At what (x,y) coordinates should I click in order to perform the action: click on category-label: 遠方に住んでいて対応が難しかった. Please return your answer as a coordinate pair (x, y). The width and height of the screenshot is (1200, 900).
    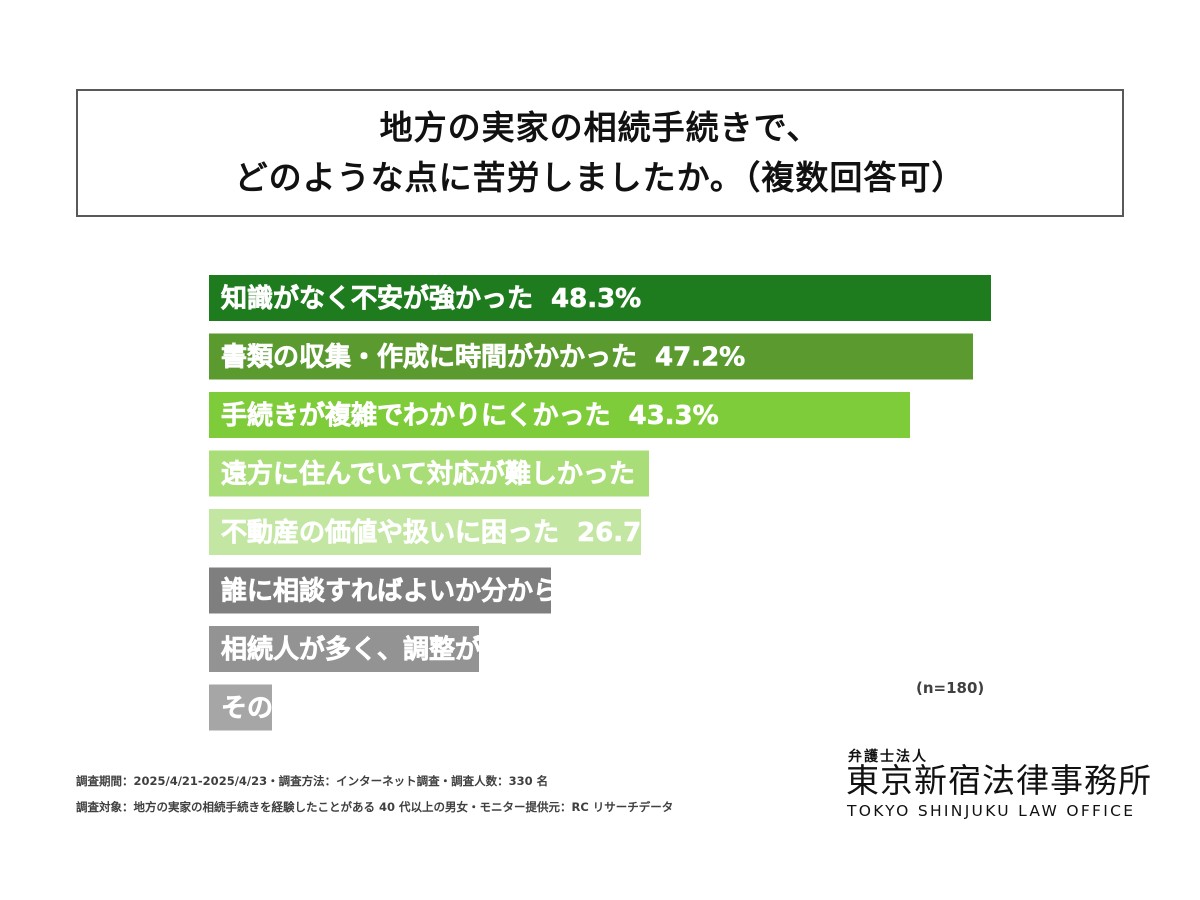
    Looking at the image, I should click on (428, 474).